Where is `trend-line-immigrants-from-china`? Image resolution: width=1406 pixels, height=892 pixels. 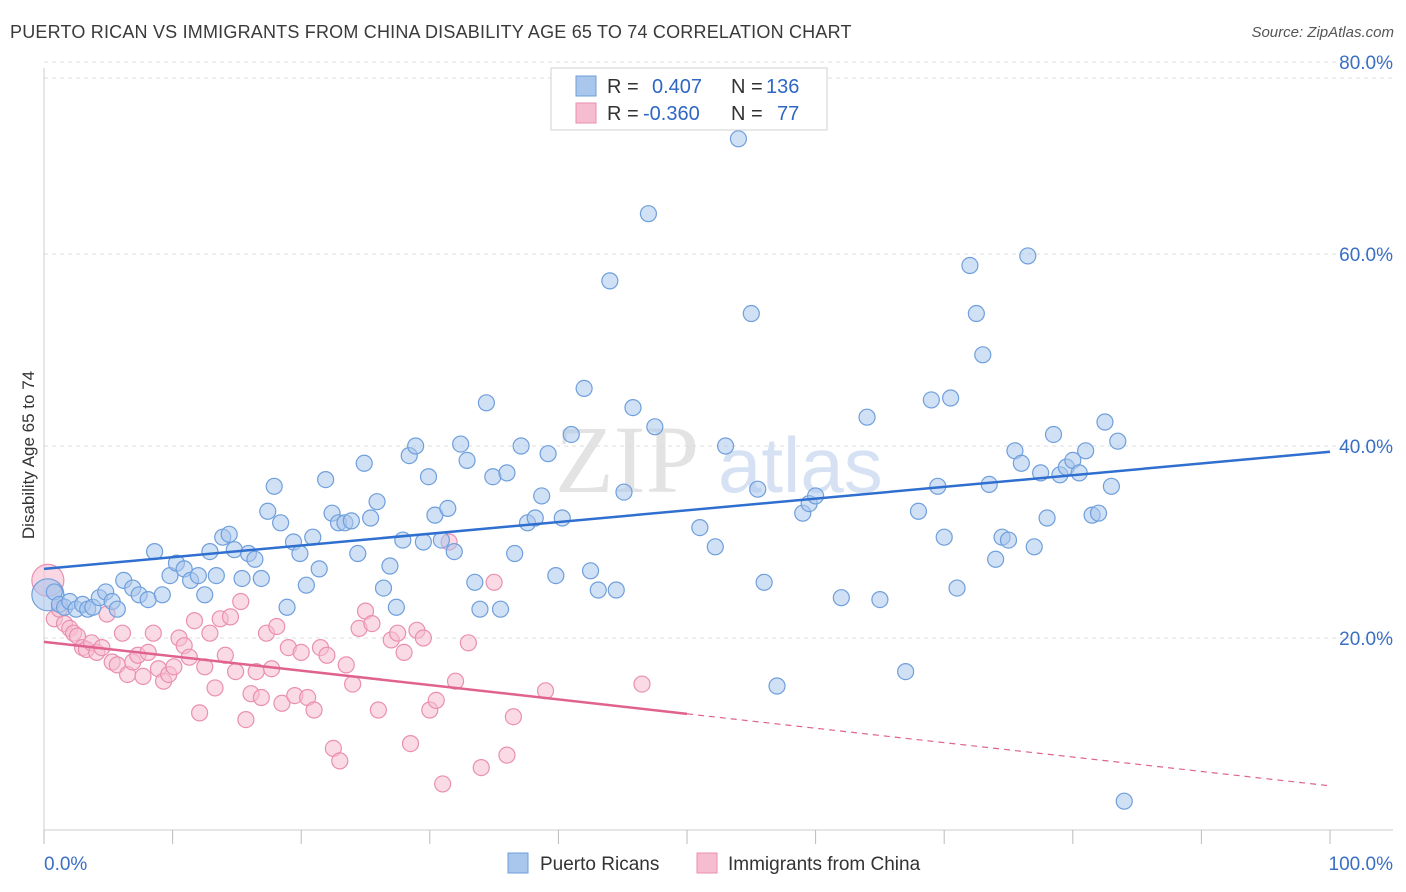
trend-line-immigrants-from-china is located at coordinates (365, 678).